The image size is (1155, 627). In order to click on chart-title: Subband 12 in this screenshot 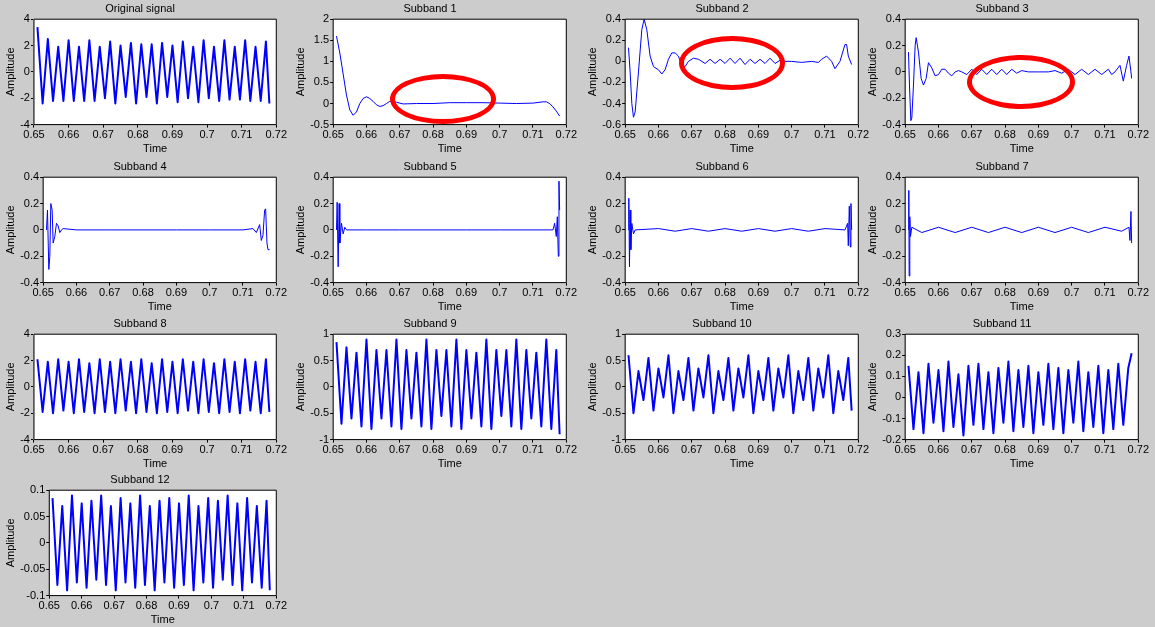, I will do `click(140, 478)`.